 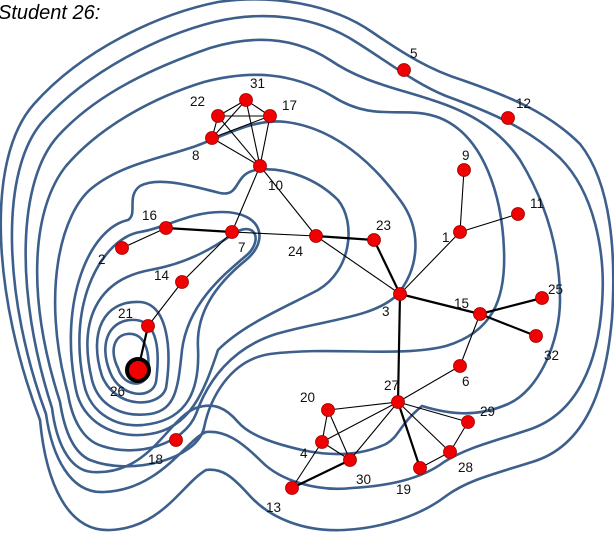 What do you see at coordinates (487, 411) in the screenshot?
I see `node-label: 29` at bounding box center [487, 411].